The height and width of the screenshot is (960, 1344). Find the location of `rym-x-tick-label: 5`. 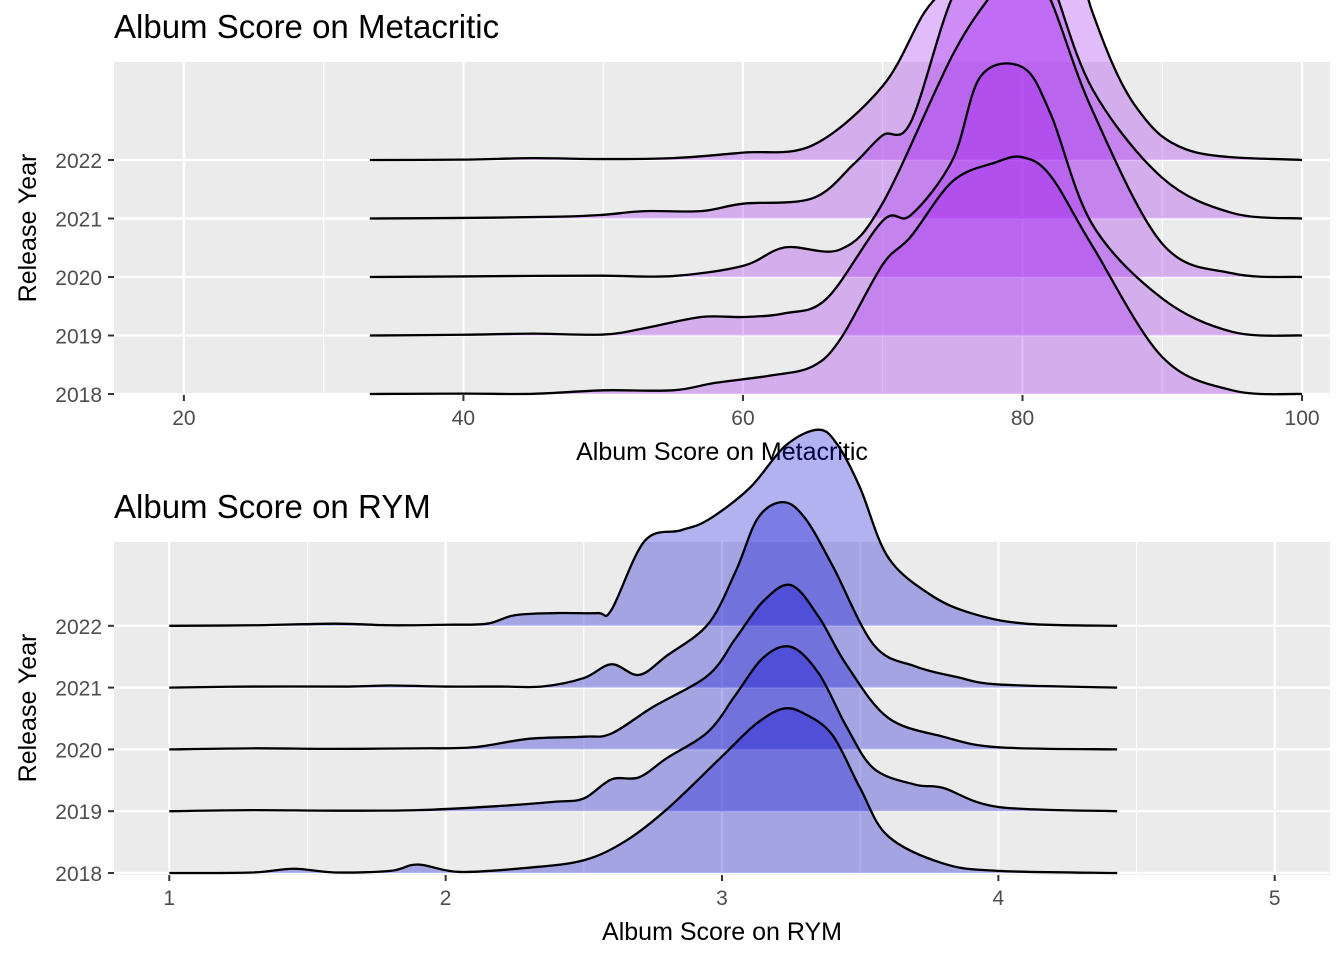

rym-x-tick-label: 5 is located at coordinates (1275, 898).